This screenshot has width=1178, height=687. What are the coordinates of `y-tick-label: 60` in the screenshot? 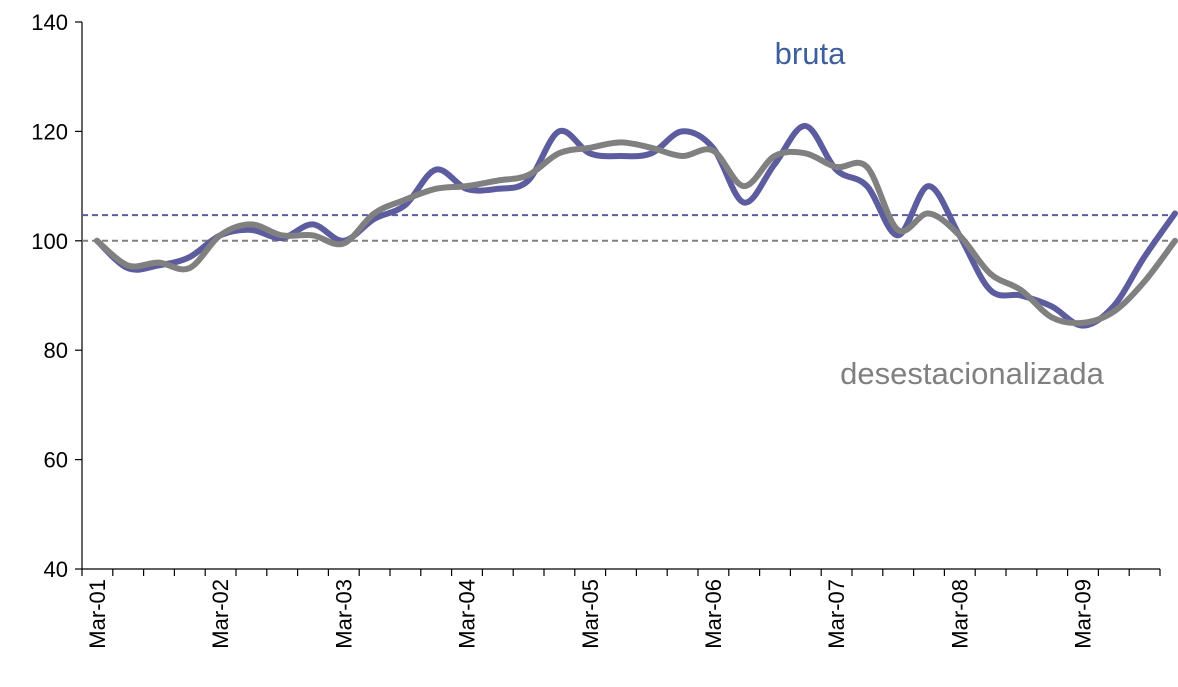 It's located at (56, 460).